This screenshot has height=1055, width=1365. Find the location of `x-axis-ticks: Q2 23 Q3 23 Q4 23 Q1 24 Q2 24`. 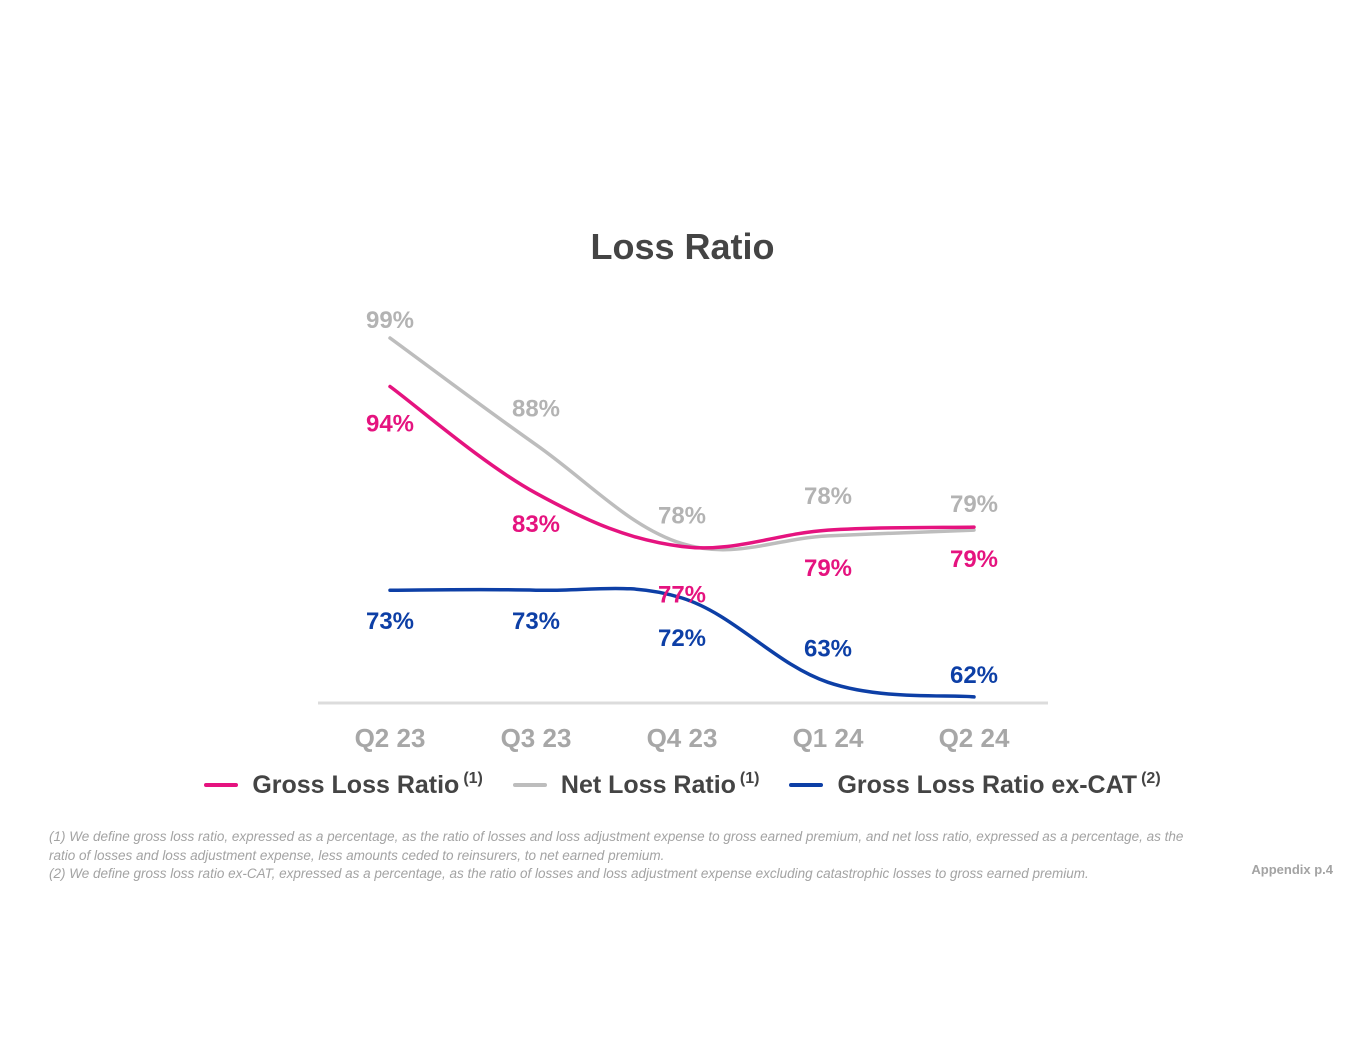

x-axis-ticks: Q2 23 Q3 23 Q4 23 Q1 24 Q2 24 is located at coordinates (682, 738).